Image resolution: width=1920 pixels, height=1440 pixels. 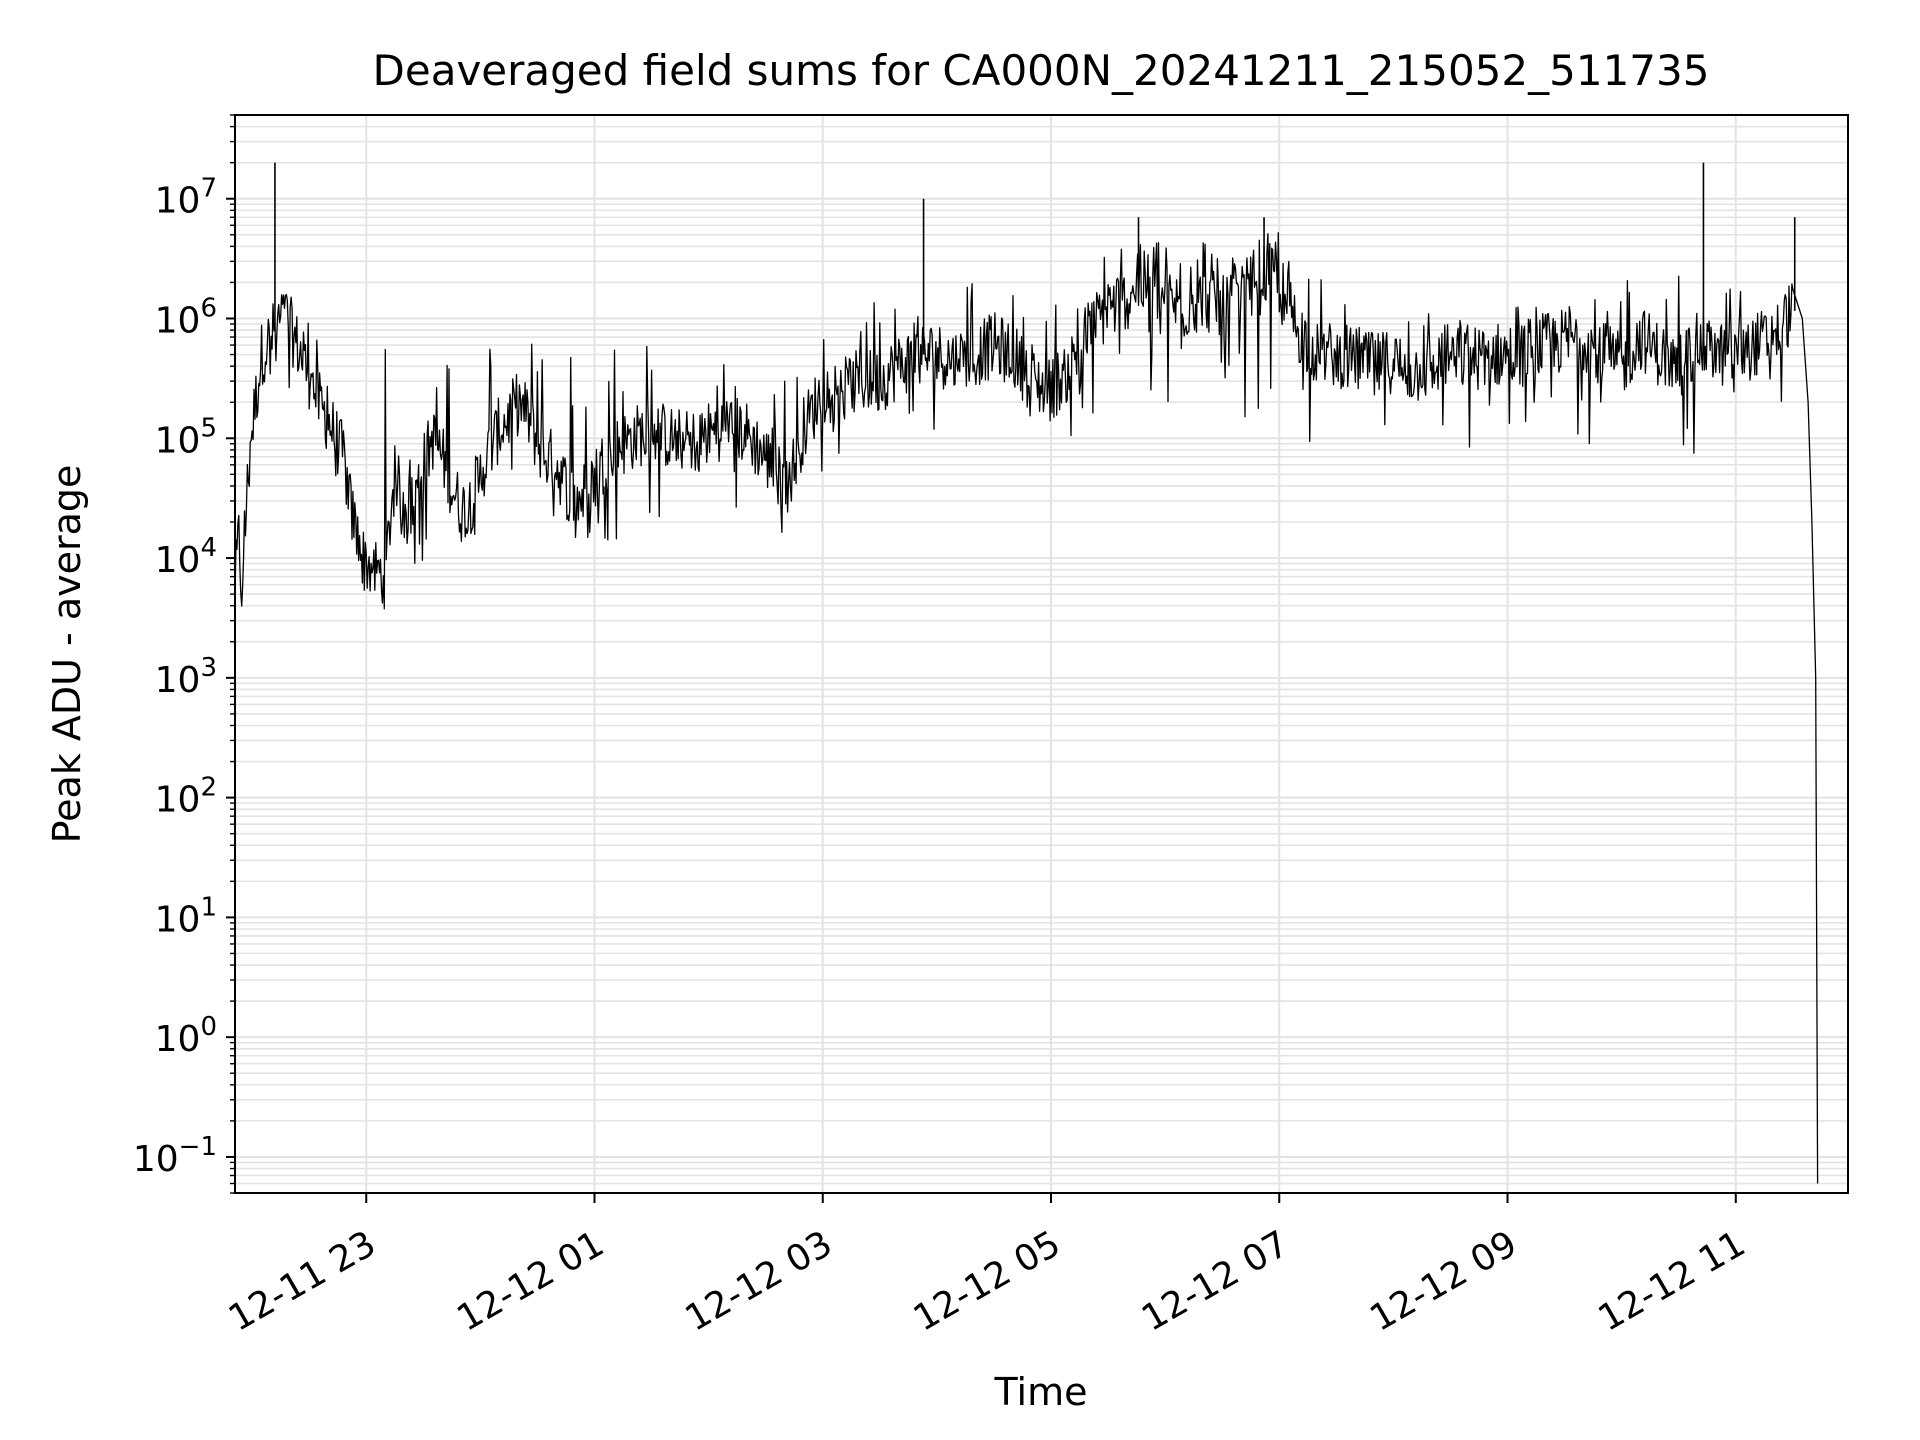 What do you see at coordinates (186, 677) in the screenshot?
I see `y-tick-label: 10³` at bounding box center [186, 677].